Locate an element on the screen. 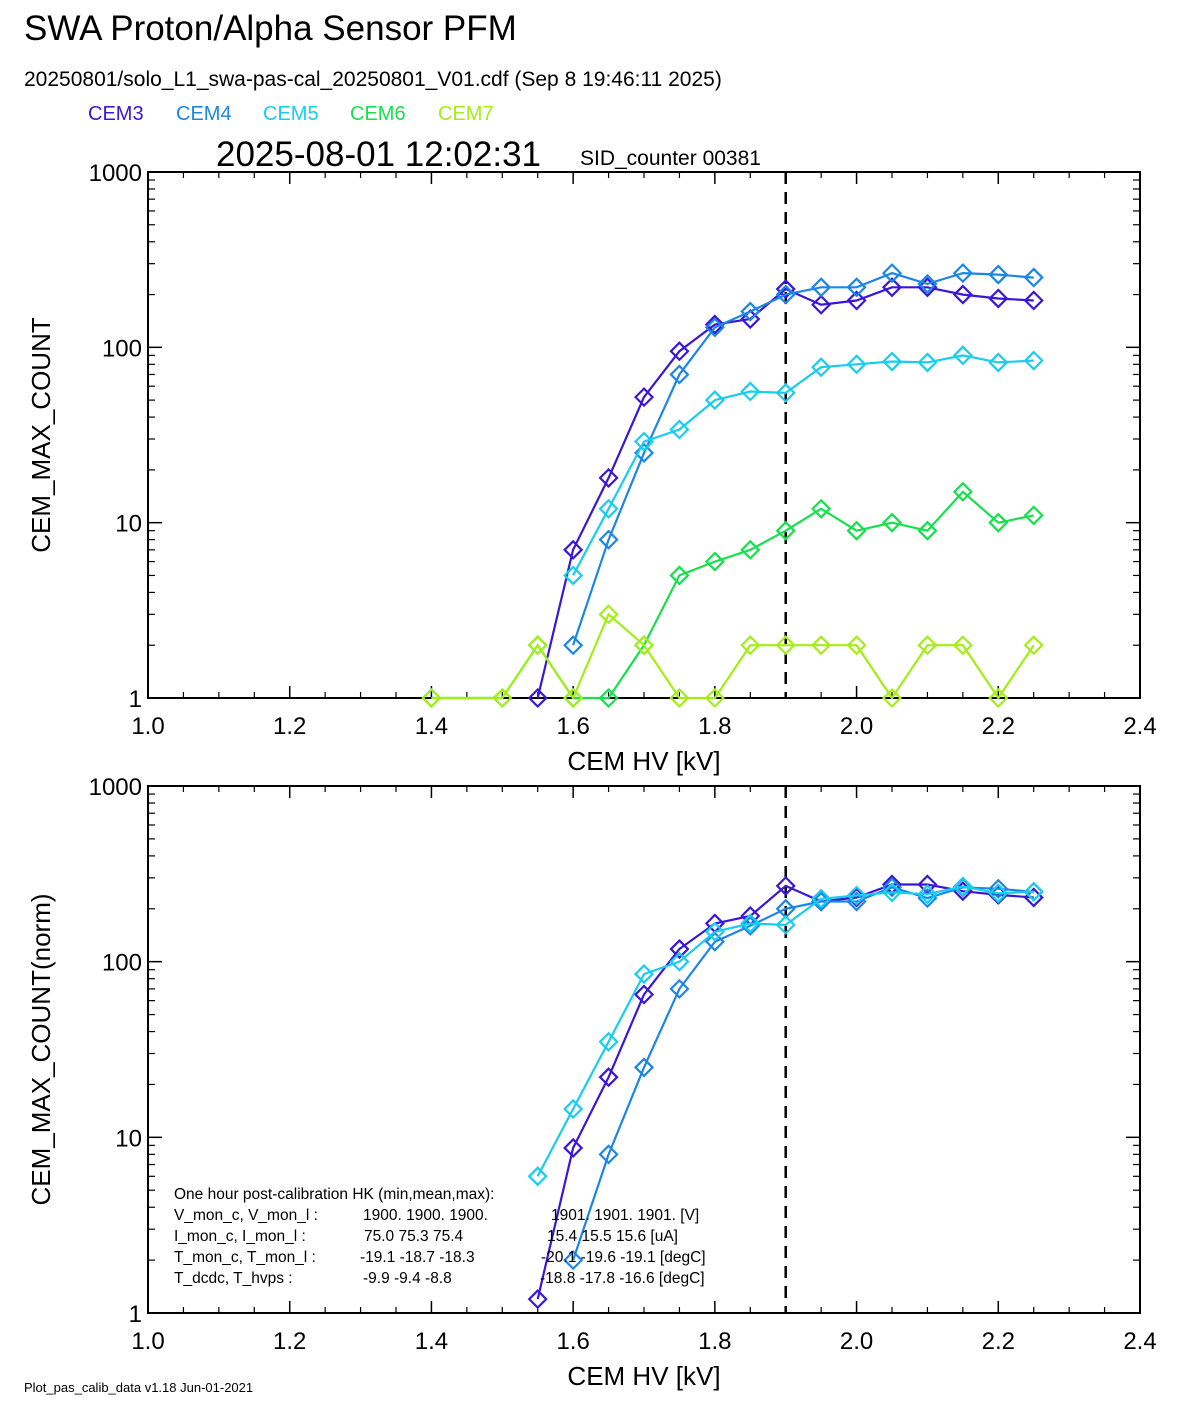  series-cem3 is located at coordinates (785, 493).